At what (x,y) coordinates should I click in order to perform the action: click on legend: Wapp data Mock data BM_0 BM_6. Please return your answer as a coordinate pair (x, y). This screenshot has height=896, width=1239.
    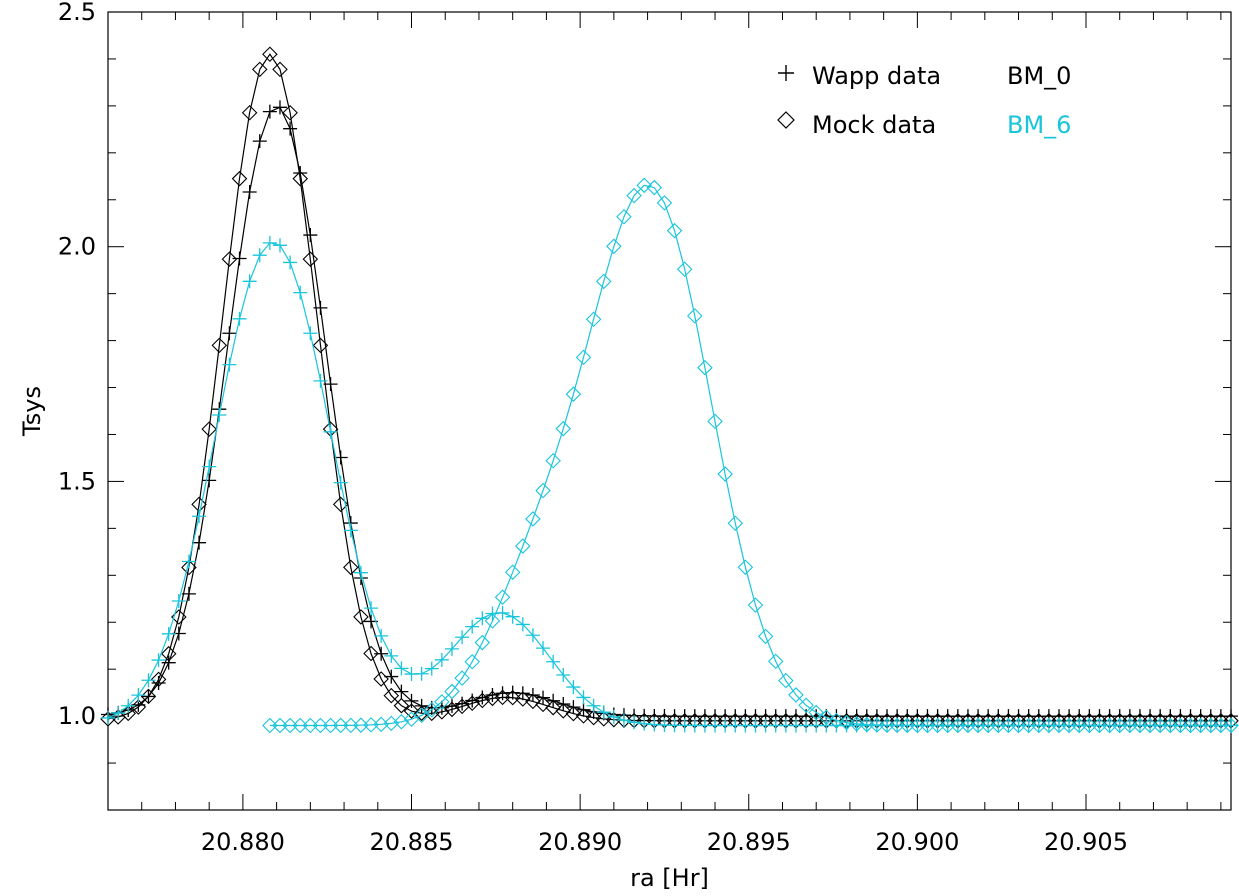
    Looking at the image, I should click on (924, 100).